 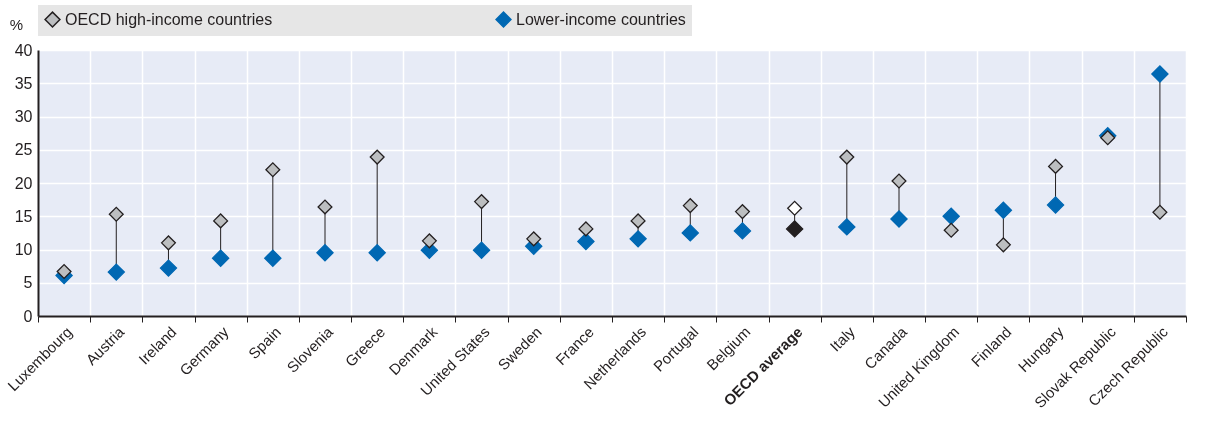 I want to click on y-tick-label: 10, so click(x=23, y=249).